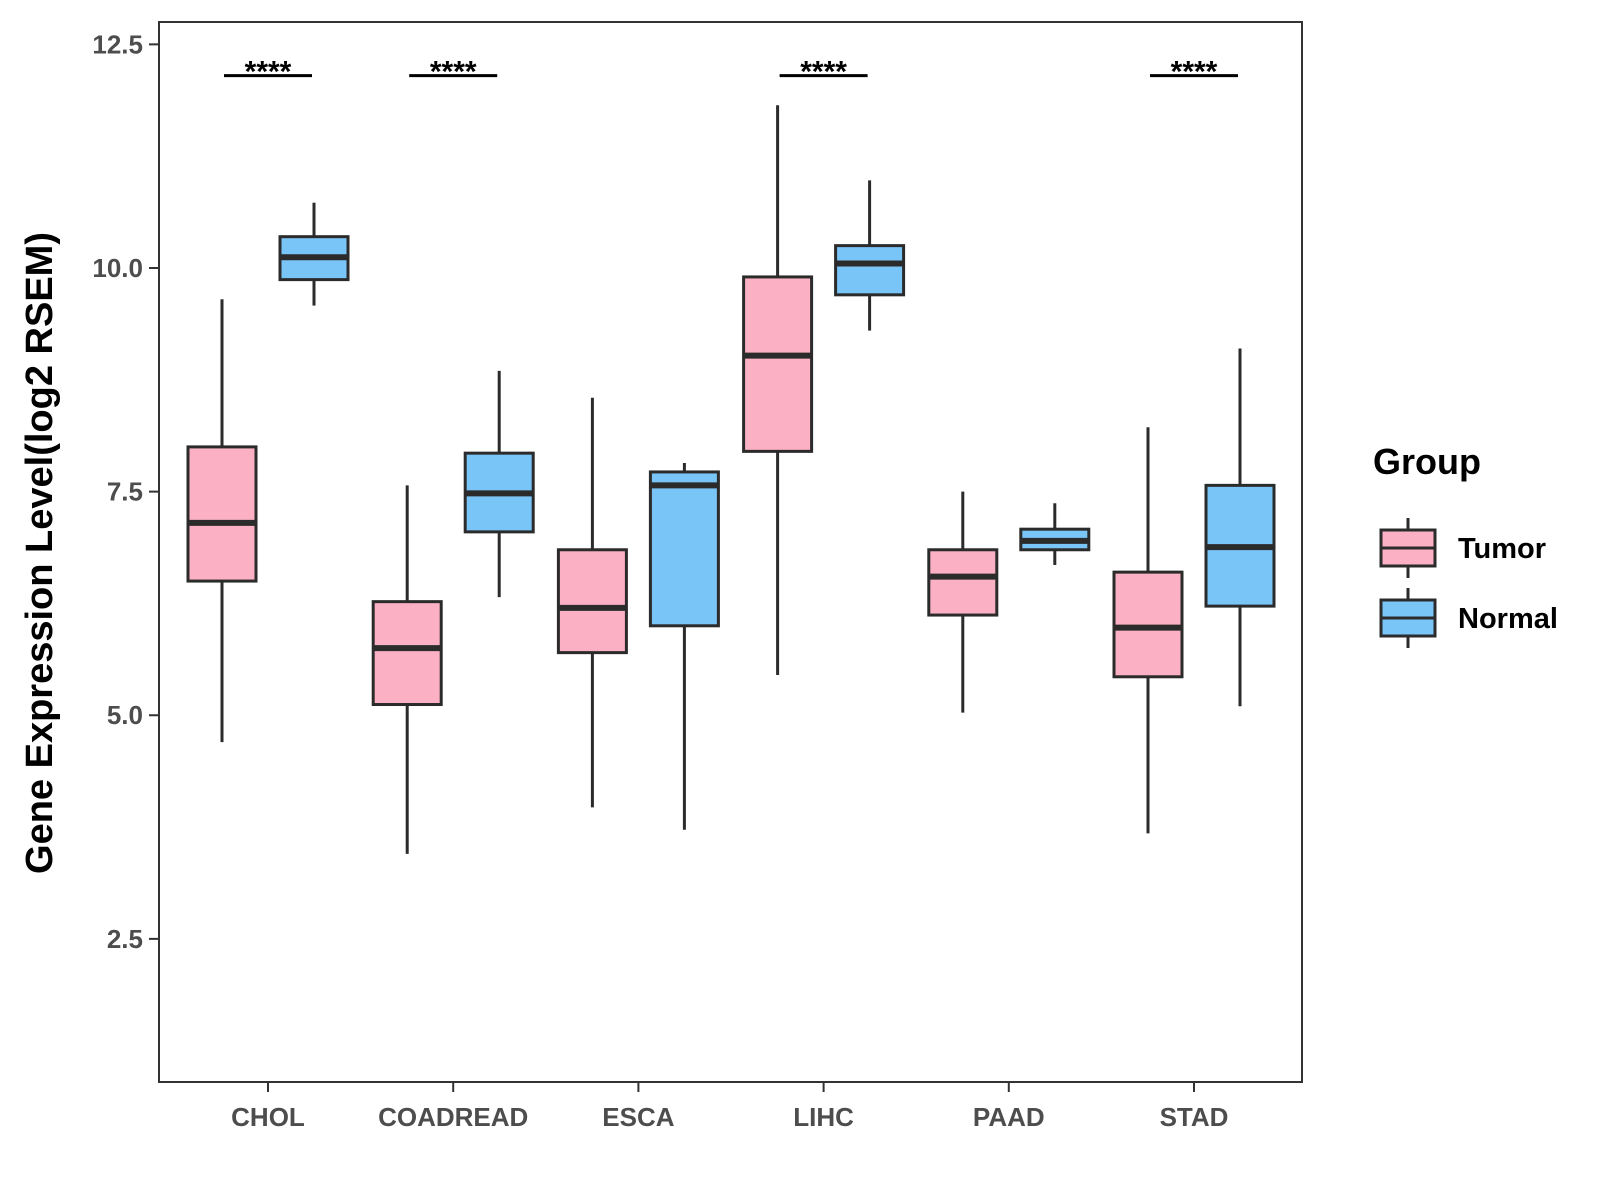  Describe the element at coordinates (1427, 461) in the screenshot. I see `legend-title: Group` at that location.